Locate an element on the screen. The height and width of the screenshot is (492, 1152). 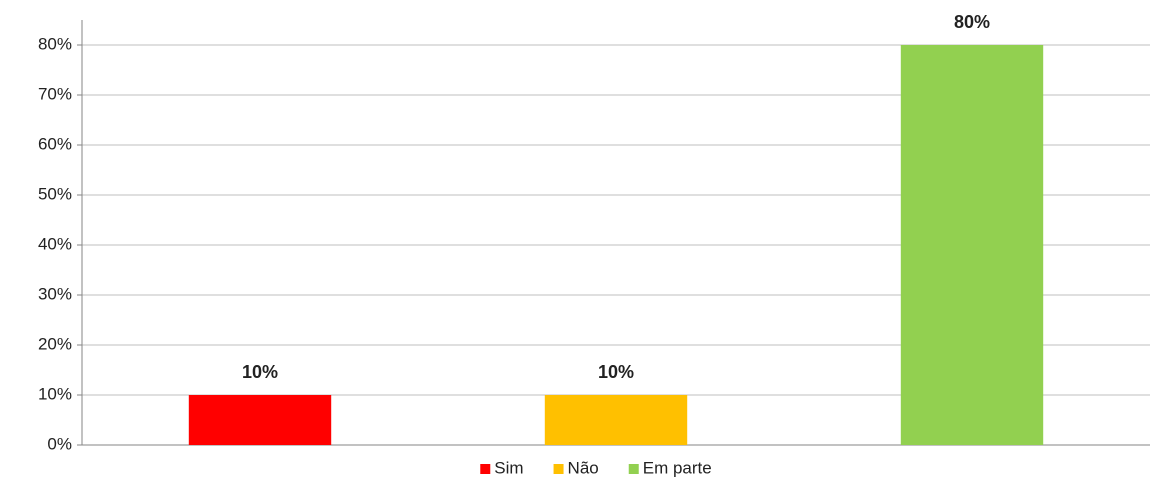
y-tick-label: 20% is located at coordinates (55, 343).